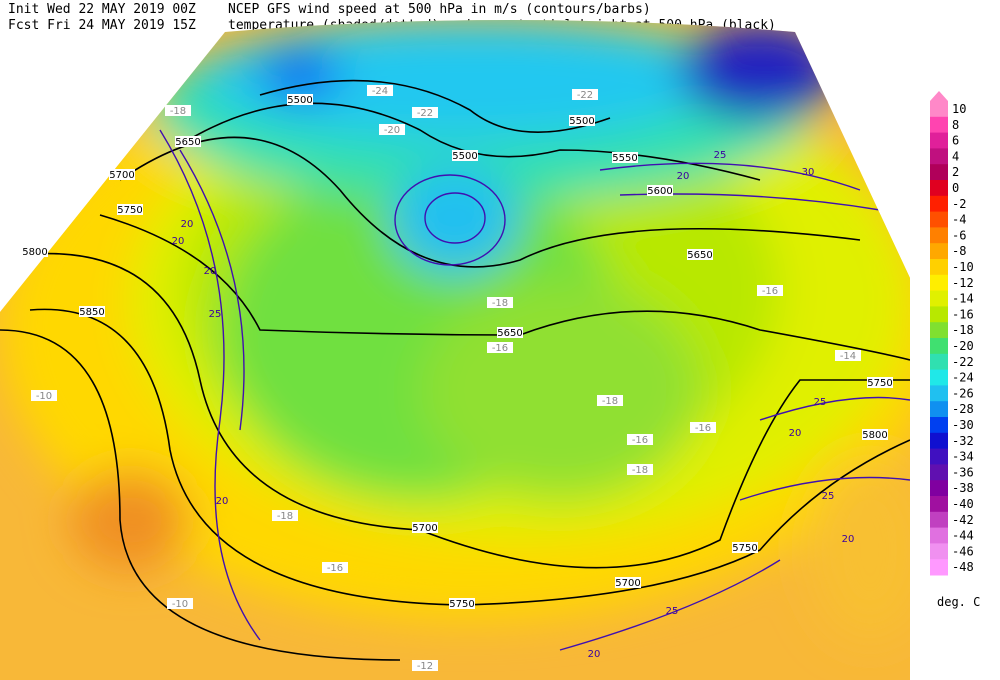 This screenshot has height=680, width=1000. I want to click on colorbar-label: -16, so click(963, 314).